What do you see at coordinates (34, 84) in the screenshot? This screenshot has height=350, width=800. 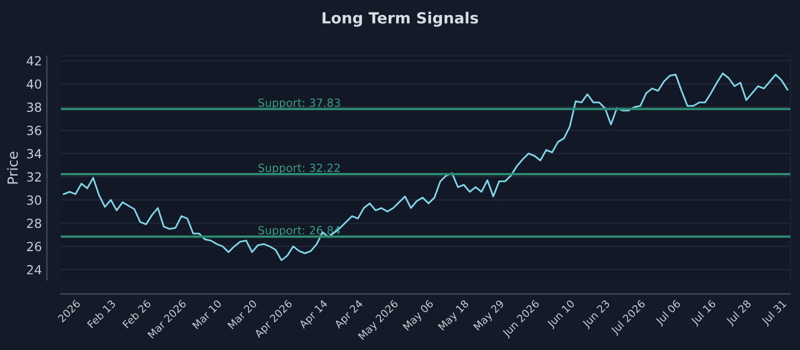 I see `y-tick-label: 40` at bounding box center [34, 84].